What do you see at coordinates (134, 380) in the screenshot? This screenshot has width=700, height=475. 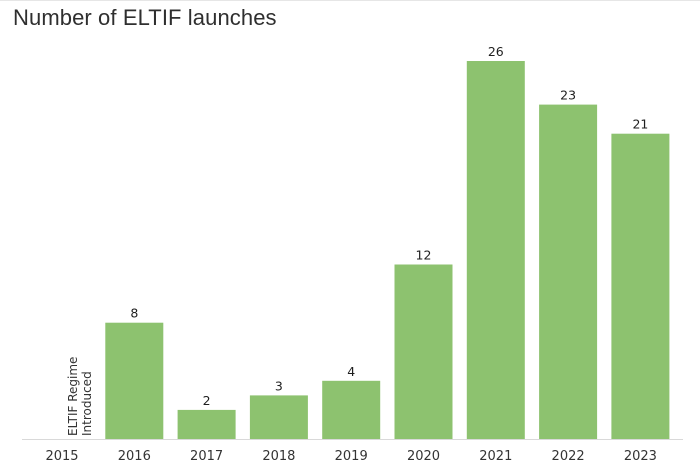 I see `bar-2016` at bounding box center [134, 380].